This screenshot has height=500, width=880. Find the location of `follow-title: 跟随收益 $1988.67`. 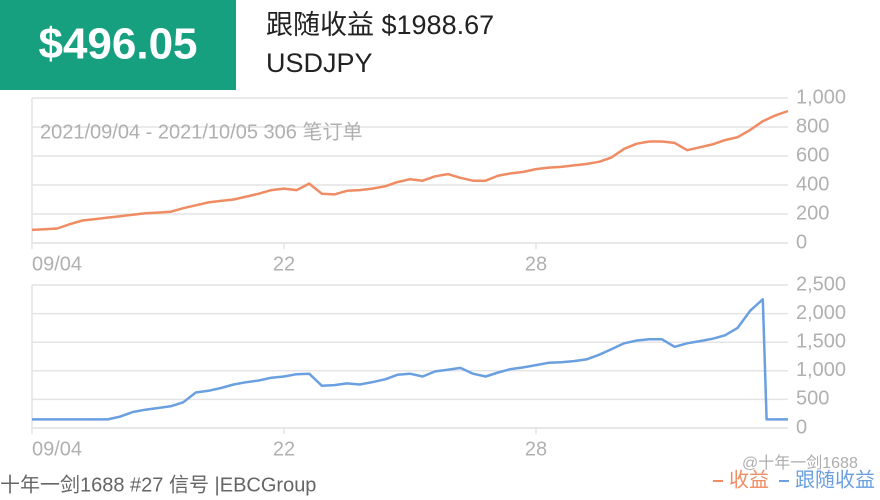

follow-title: 跟随收益 $1988.67 is located at coordinates (380, 25).